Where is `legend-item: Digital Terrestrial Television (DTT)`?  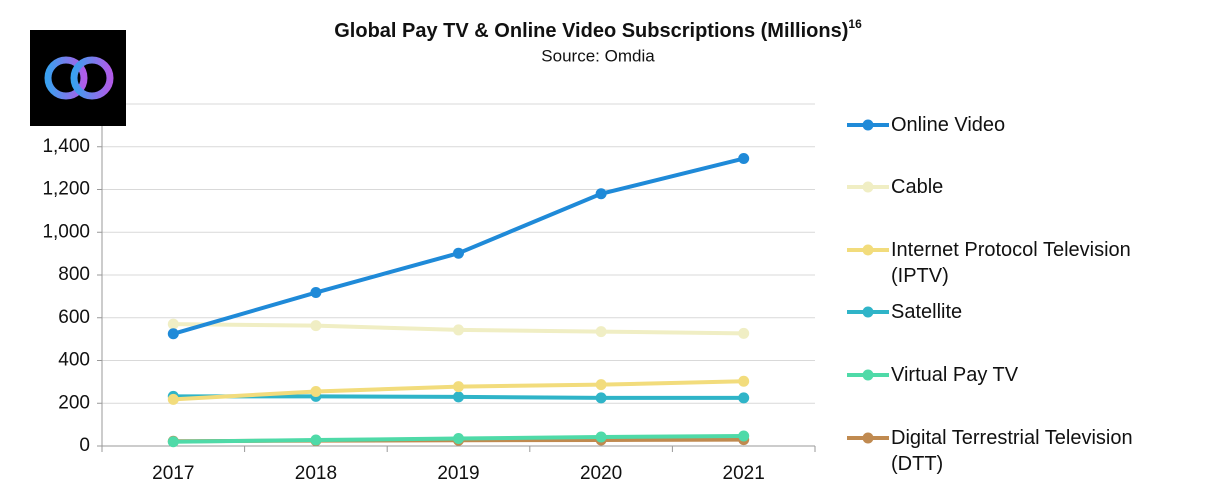 legend-item: Digital Terrestrial Television (DTT) is located at coordinates (1015, 451).